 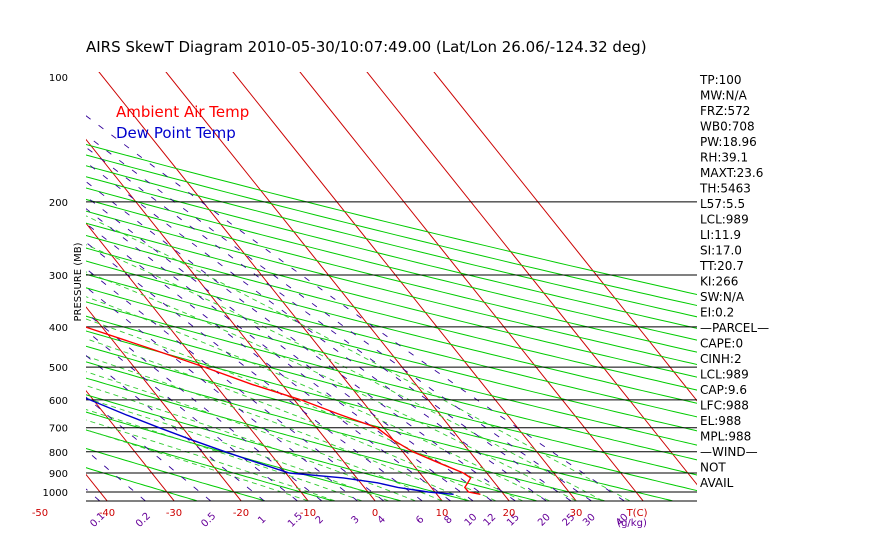 I want to click on stability-index: MAXT:23.6, so click(x=731, y=173).